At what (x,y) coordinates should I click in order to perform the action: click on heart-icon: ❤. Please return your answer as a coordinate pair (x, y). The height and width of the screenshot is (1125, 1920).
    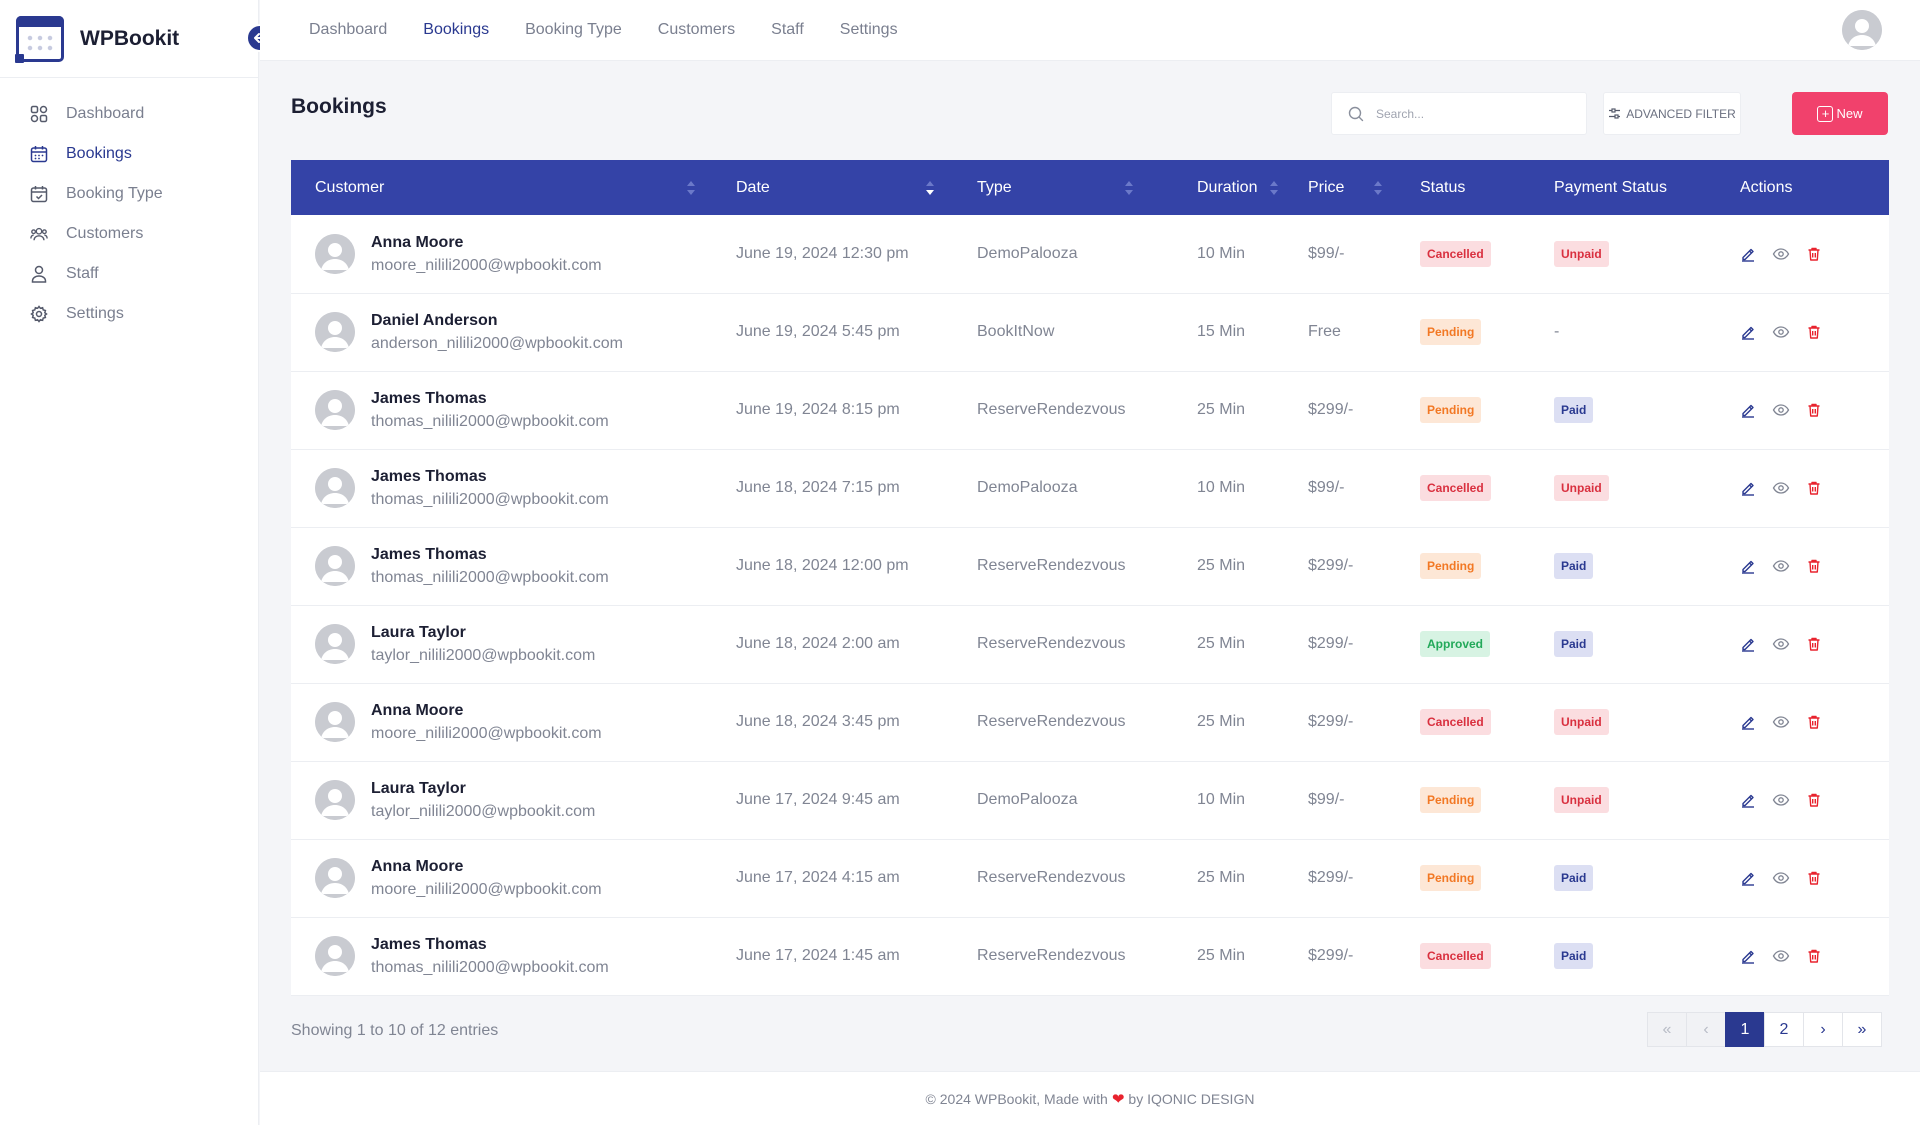
    Looking at the image, I should click on (1118, 1099).